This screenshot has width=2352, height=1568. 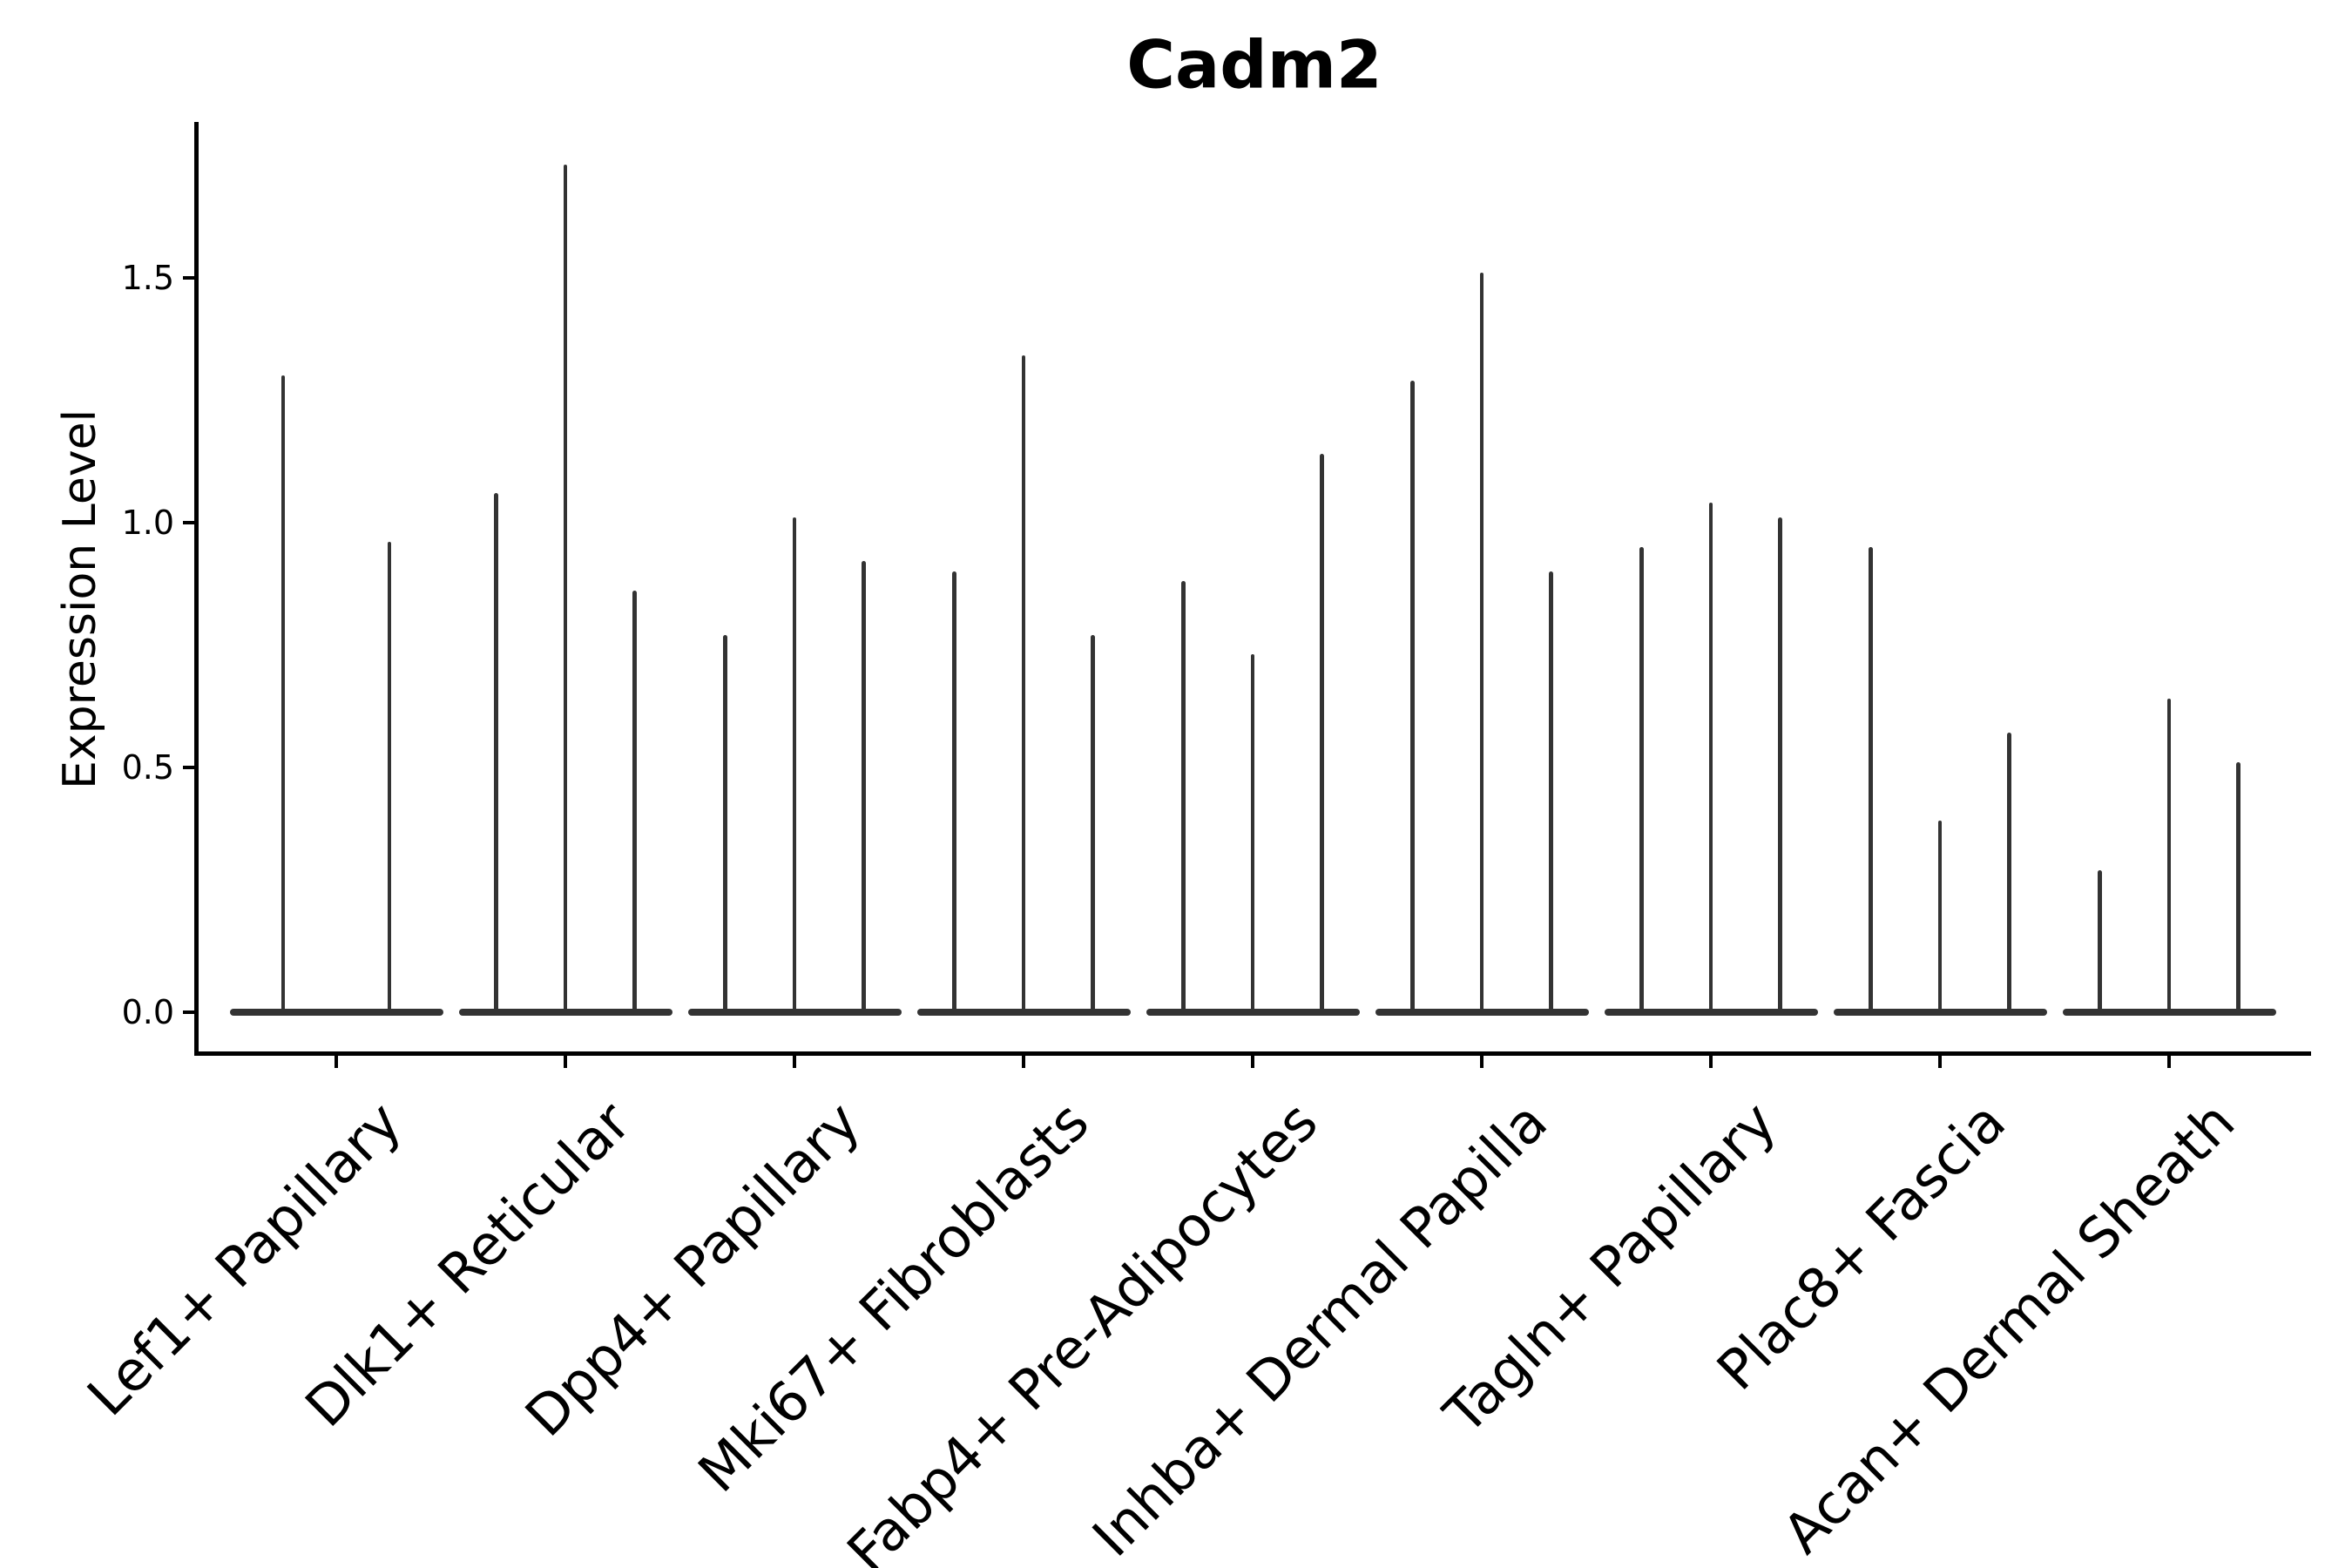 What do you see at coordinates (336, 1012) in the screenshot?
I see `violin-base` at bounding box center [336, 1012].